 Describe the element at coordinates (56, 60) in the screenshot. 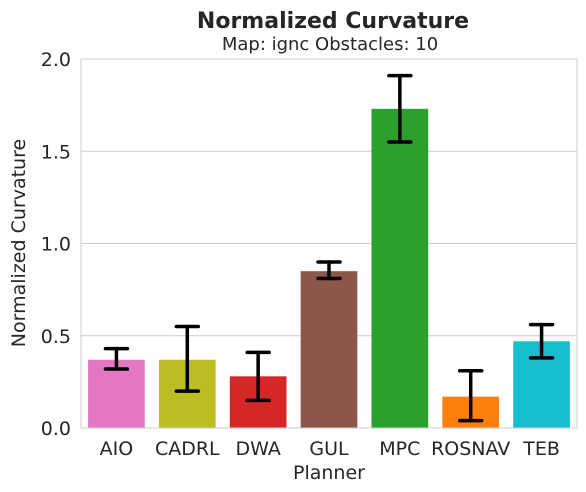

I see `y-tick-label-4: 2.0` at that location.